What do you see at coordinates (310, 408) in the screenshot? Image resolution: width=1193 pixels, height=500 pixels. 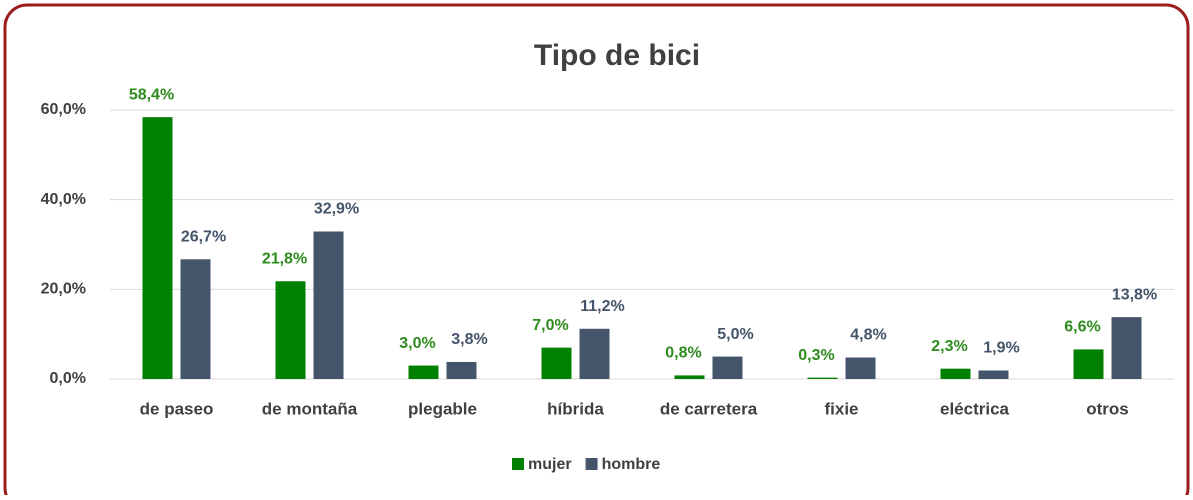 I see `x-tick-label: de montaña` at bounding box center [310, 408].